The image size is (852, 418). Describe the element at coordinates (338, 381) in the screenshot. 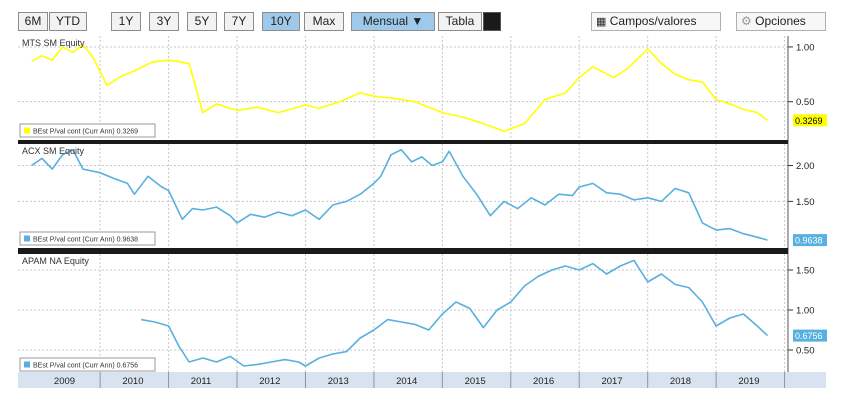

I see `x-tick-label: 2013` at that location.